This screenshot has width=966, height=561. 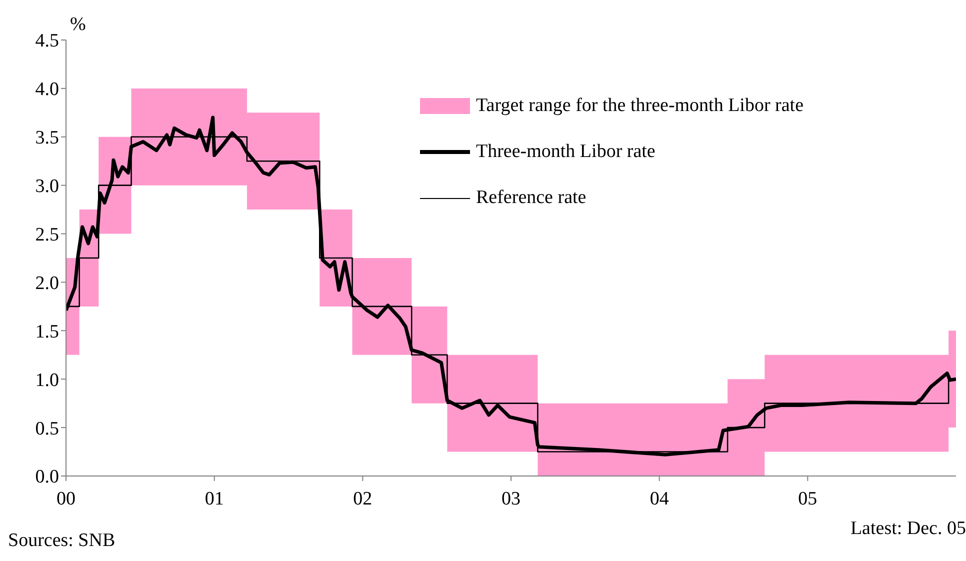 What do you see at coordinates (640, 106) in the screenshot?
I see `legend-label: Target range for the three-month Libor rate` at bounding box center [640, 106].